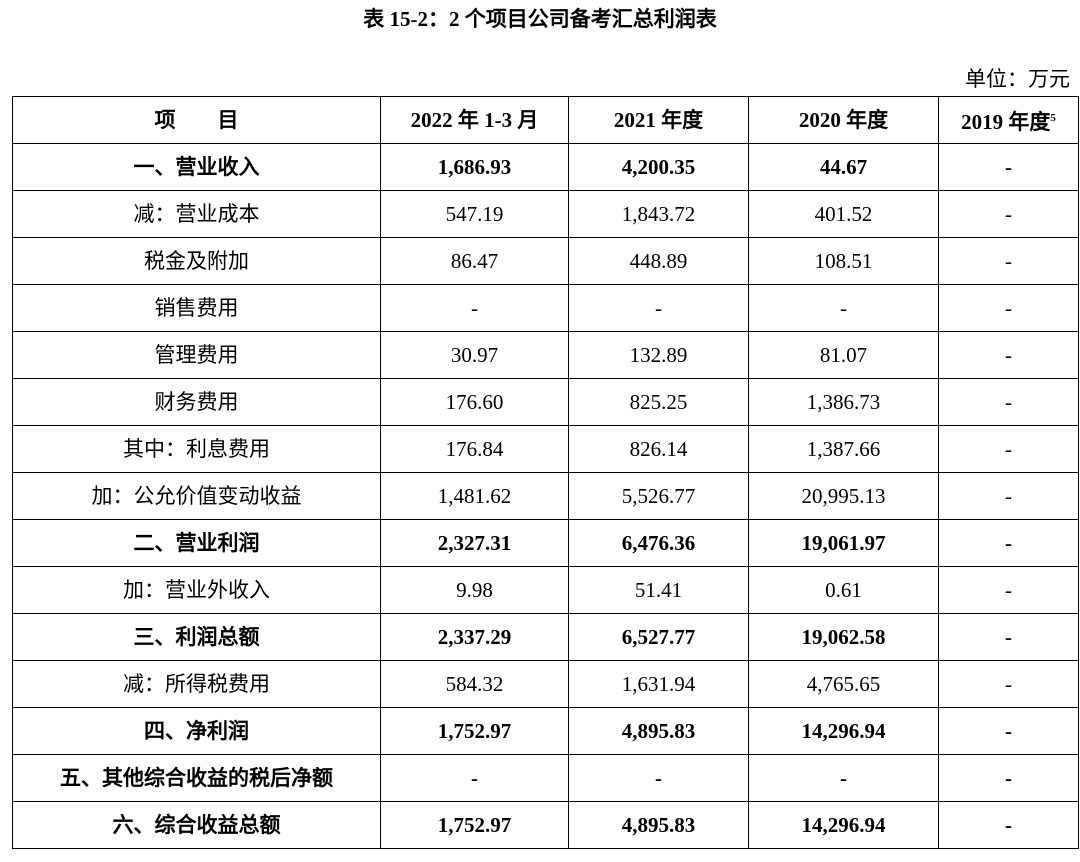 Image resolution: width=1080 pixels, height=862 pixels. I want to click on table-row: 五、其他综合收益的税后净额 - - - -, so click(545, 778).